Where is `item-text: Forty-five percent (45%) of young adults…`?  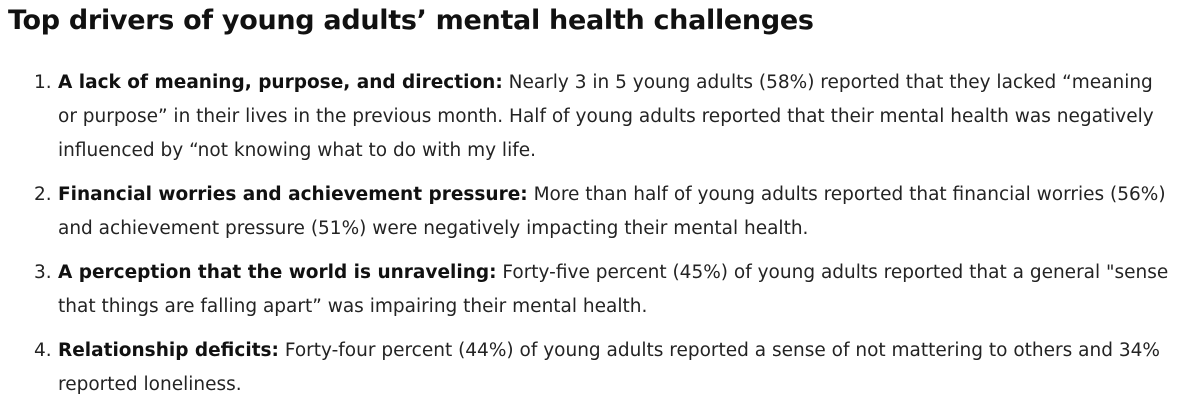 item-text: Forty-five percent (45%) of young adults… is located at coordinates (613, 289).